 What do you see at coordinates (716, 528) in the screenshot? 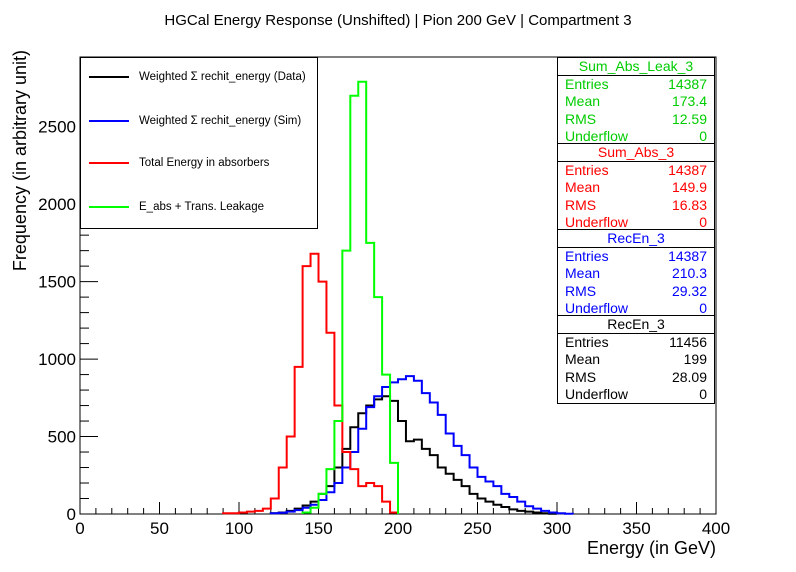
I see `x-tick-label: 400` at bounding box center [716, 528].